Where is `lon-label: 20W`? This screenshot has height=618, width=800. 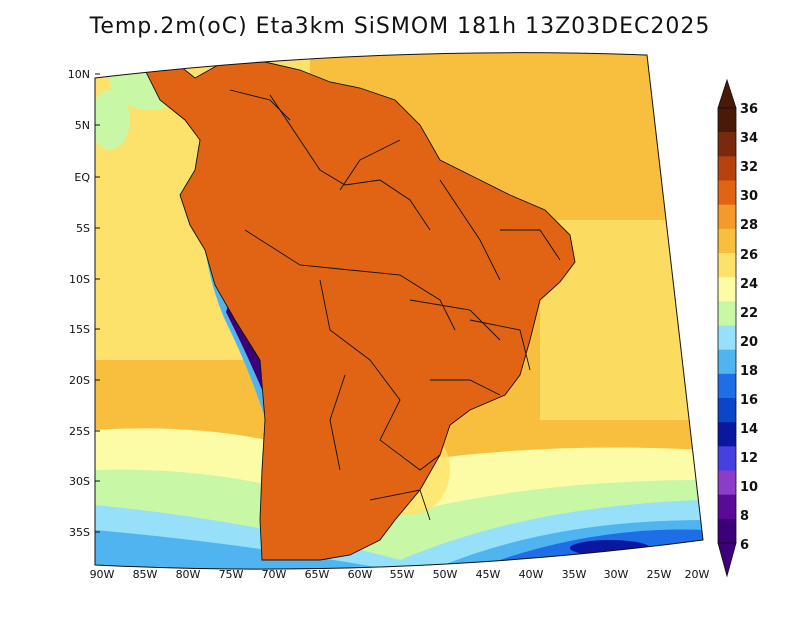
lon-label: 20W is located at coordinates (697, 574).